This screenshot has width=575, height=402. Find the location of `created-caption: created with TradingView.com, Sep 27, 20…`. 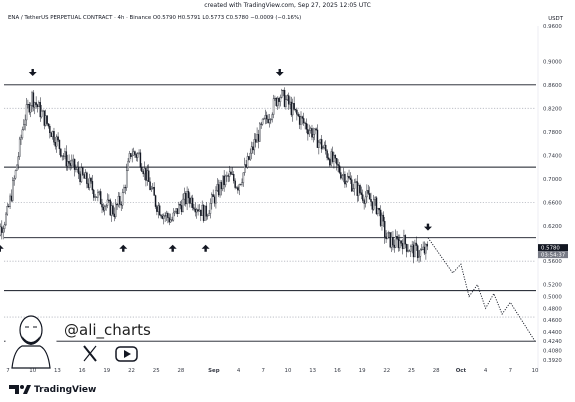

created-caption: created with TradingView.com, Sep 27, 20… is located at coordinates (287, 5).